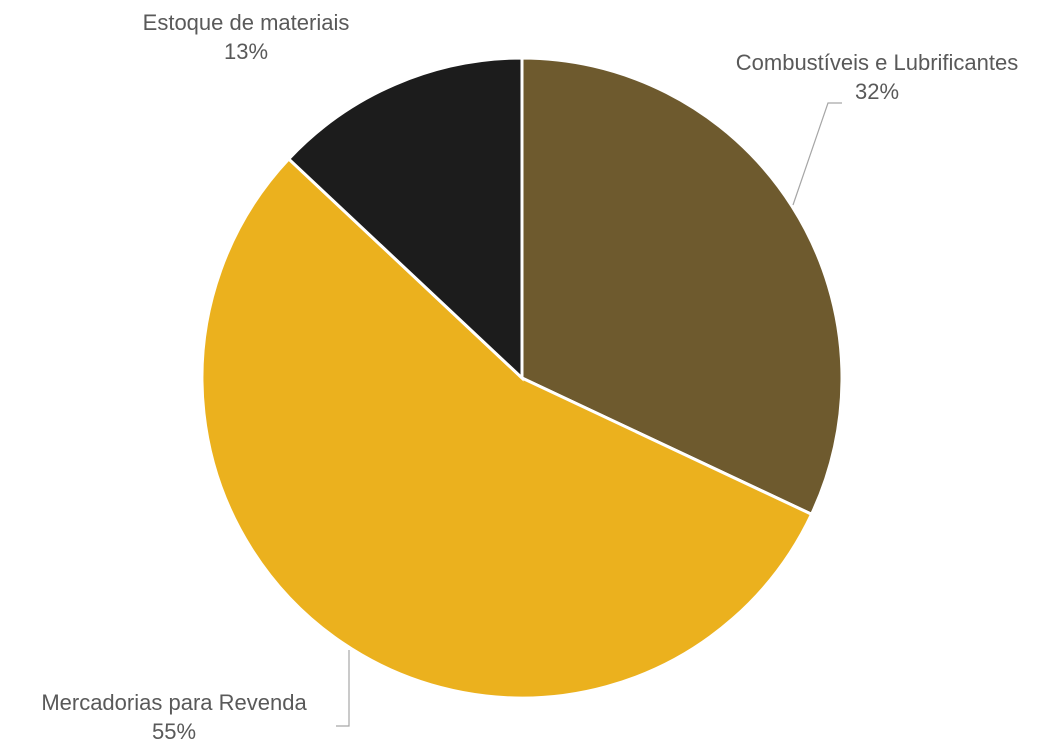 Image resolution: width=1051 pixels, height=751 pixels. What do you see at coordinates (174, 731) in the screenshot?
I see `slice-value-label-mercadorias-para-revenda: 55%` at bounding box center [174, 731].